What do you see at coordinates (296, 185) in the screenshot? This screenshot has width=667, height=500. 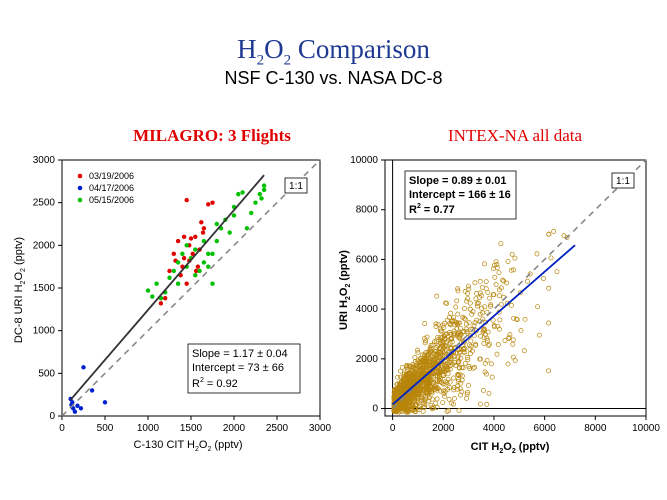 I see `left-one-to-one-label: 1:1` at bounding box center [296, 185].